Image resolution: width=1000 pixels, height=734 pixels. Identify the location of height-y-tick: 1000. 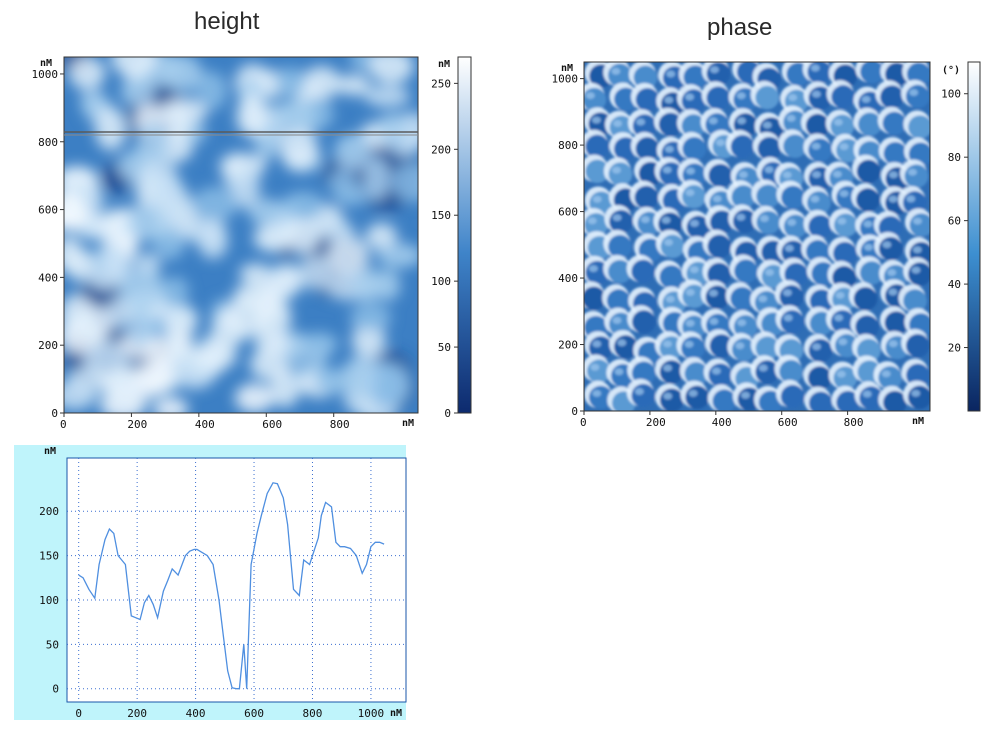
(45, 74).